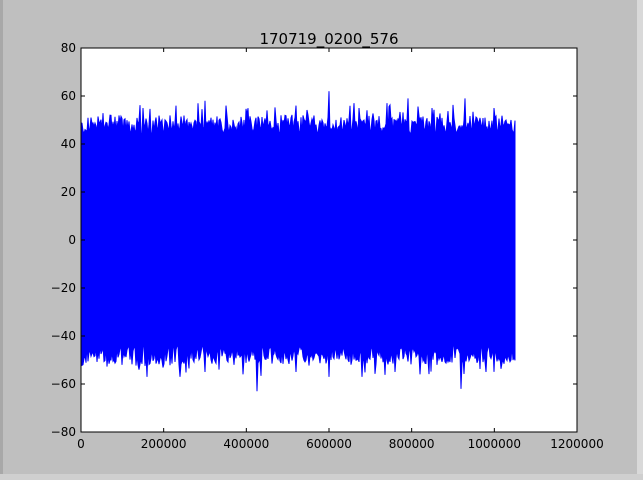  Describe the element at coordinates (329, 444) in the screenshot. I see `x-tick-label: 600000` at that location.